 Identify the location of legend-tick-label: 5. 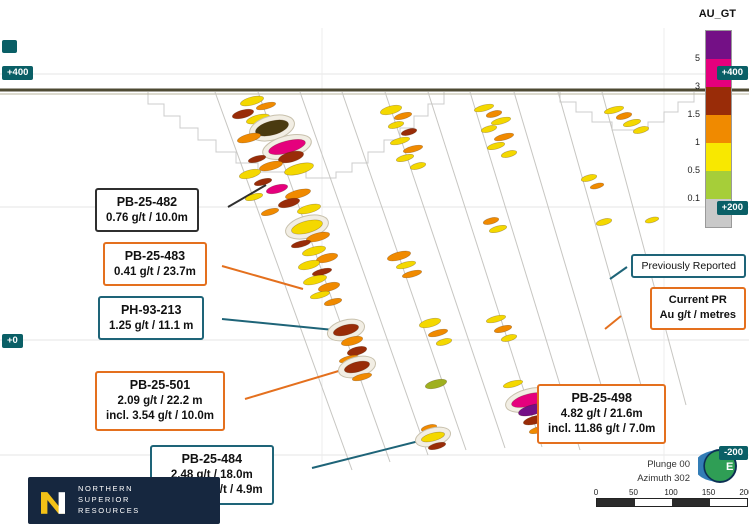
(697, 58).